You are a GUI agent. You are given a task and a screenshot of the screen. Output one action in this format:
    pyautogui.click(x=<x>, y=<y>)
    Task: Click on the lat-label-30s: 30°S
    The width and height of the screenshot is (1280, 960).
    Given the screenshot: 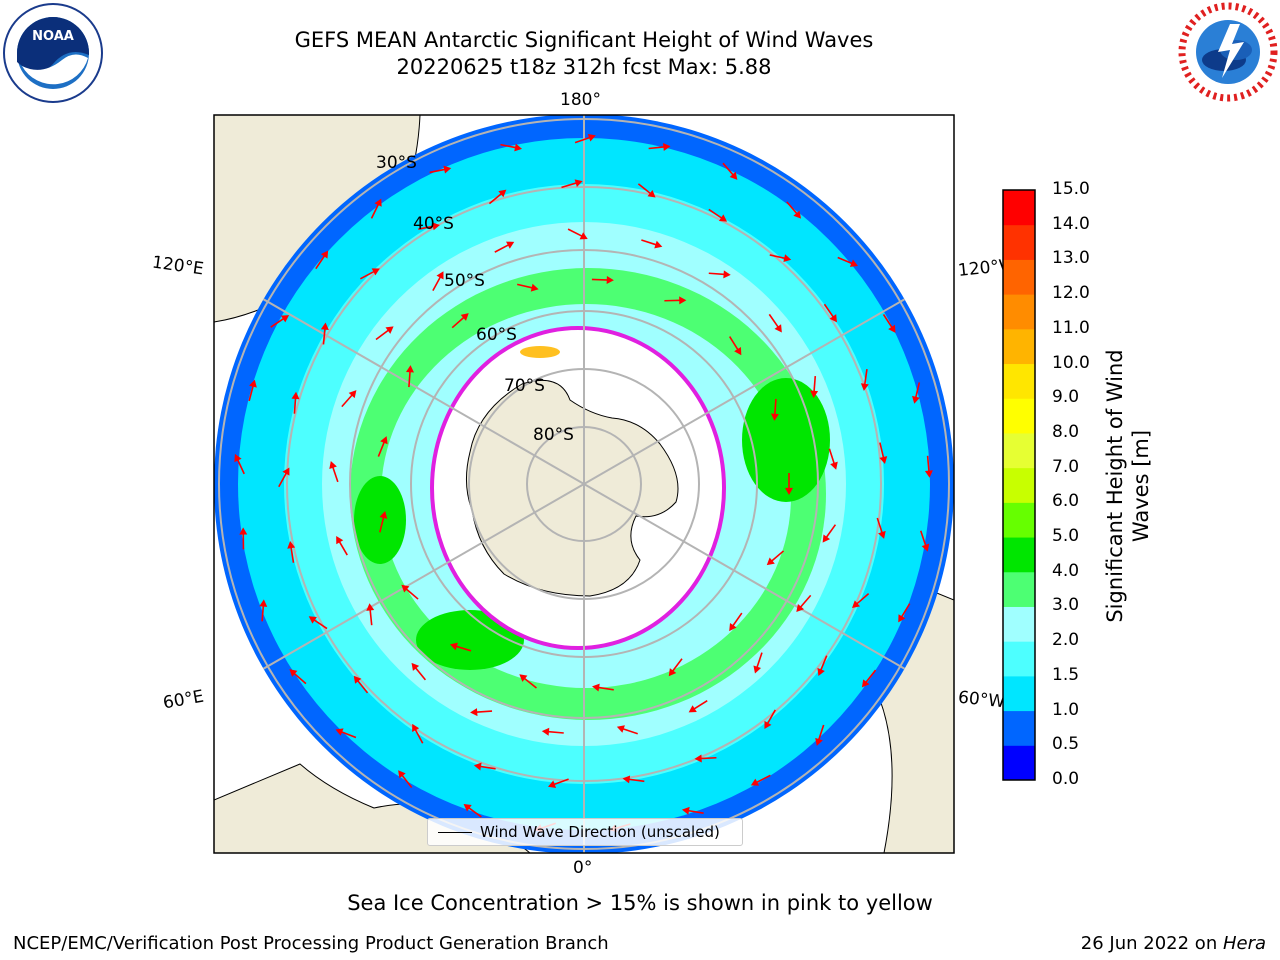 What is the action you would take?
    pyautogui.click(x=396, y=163)
    